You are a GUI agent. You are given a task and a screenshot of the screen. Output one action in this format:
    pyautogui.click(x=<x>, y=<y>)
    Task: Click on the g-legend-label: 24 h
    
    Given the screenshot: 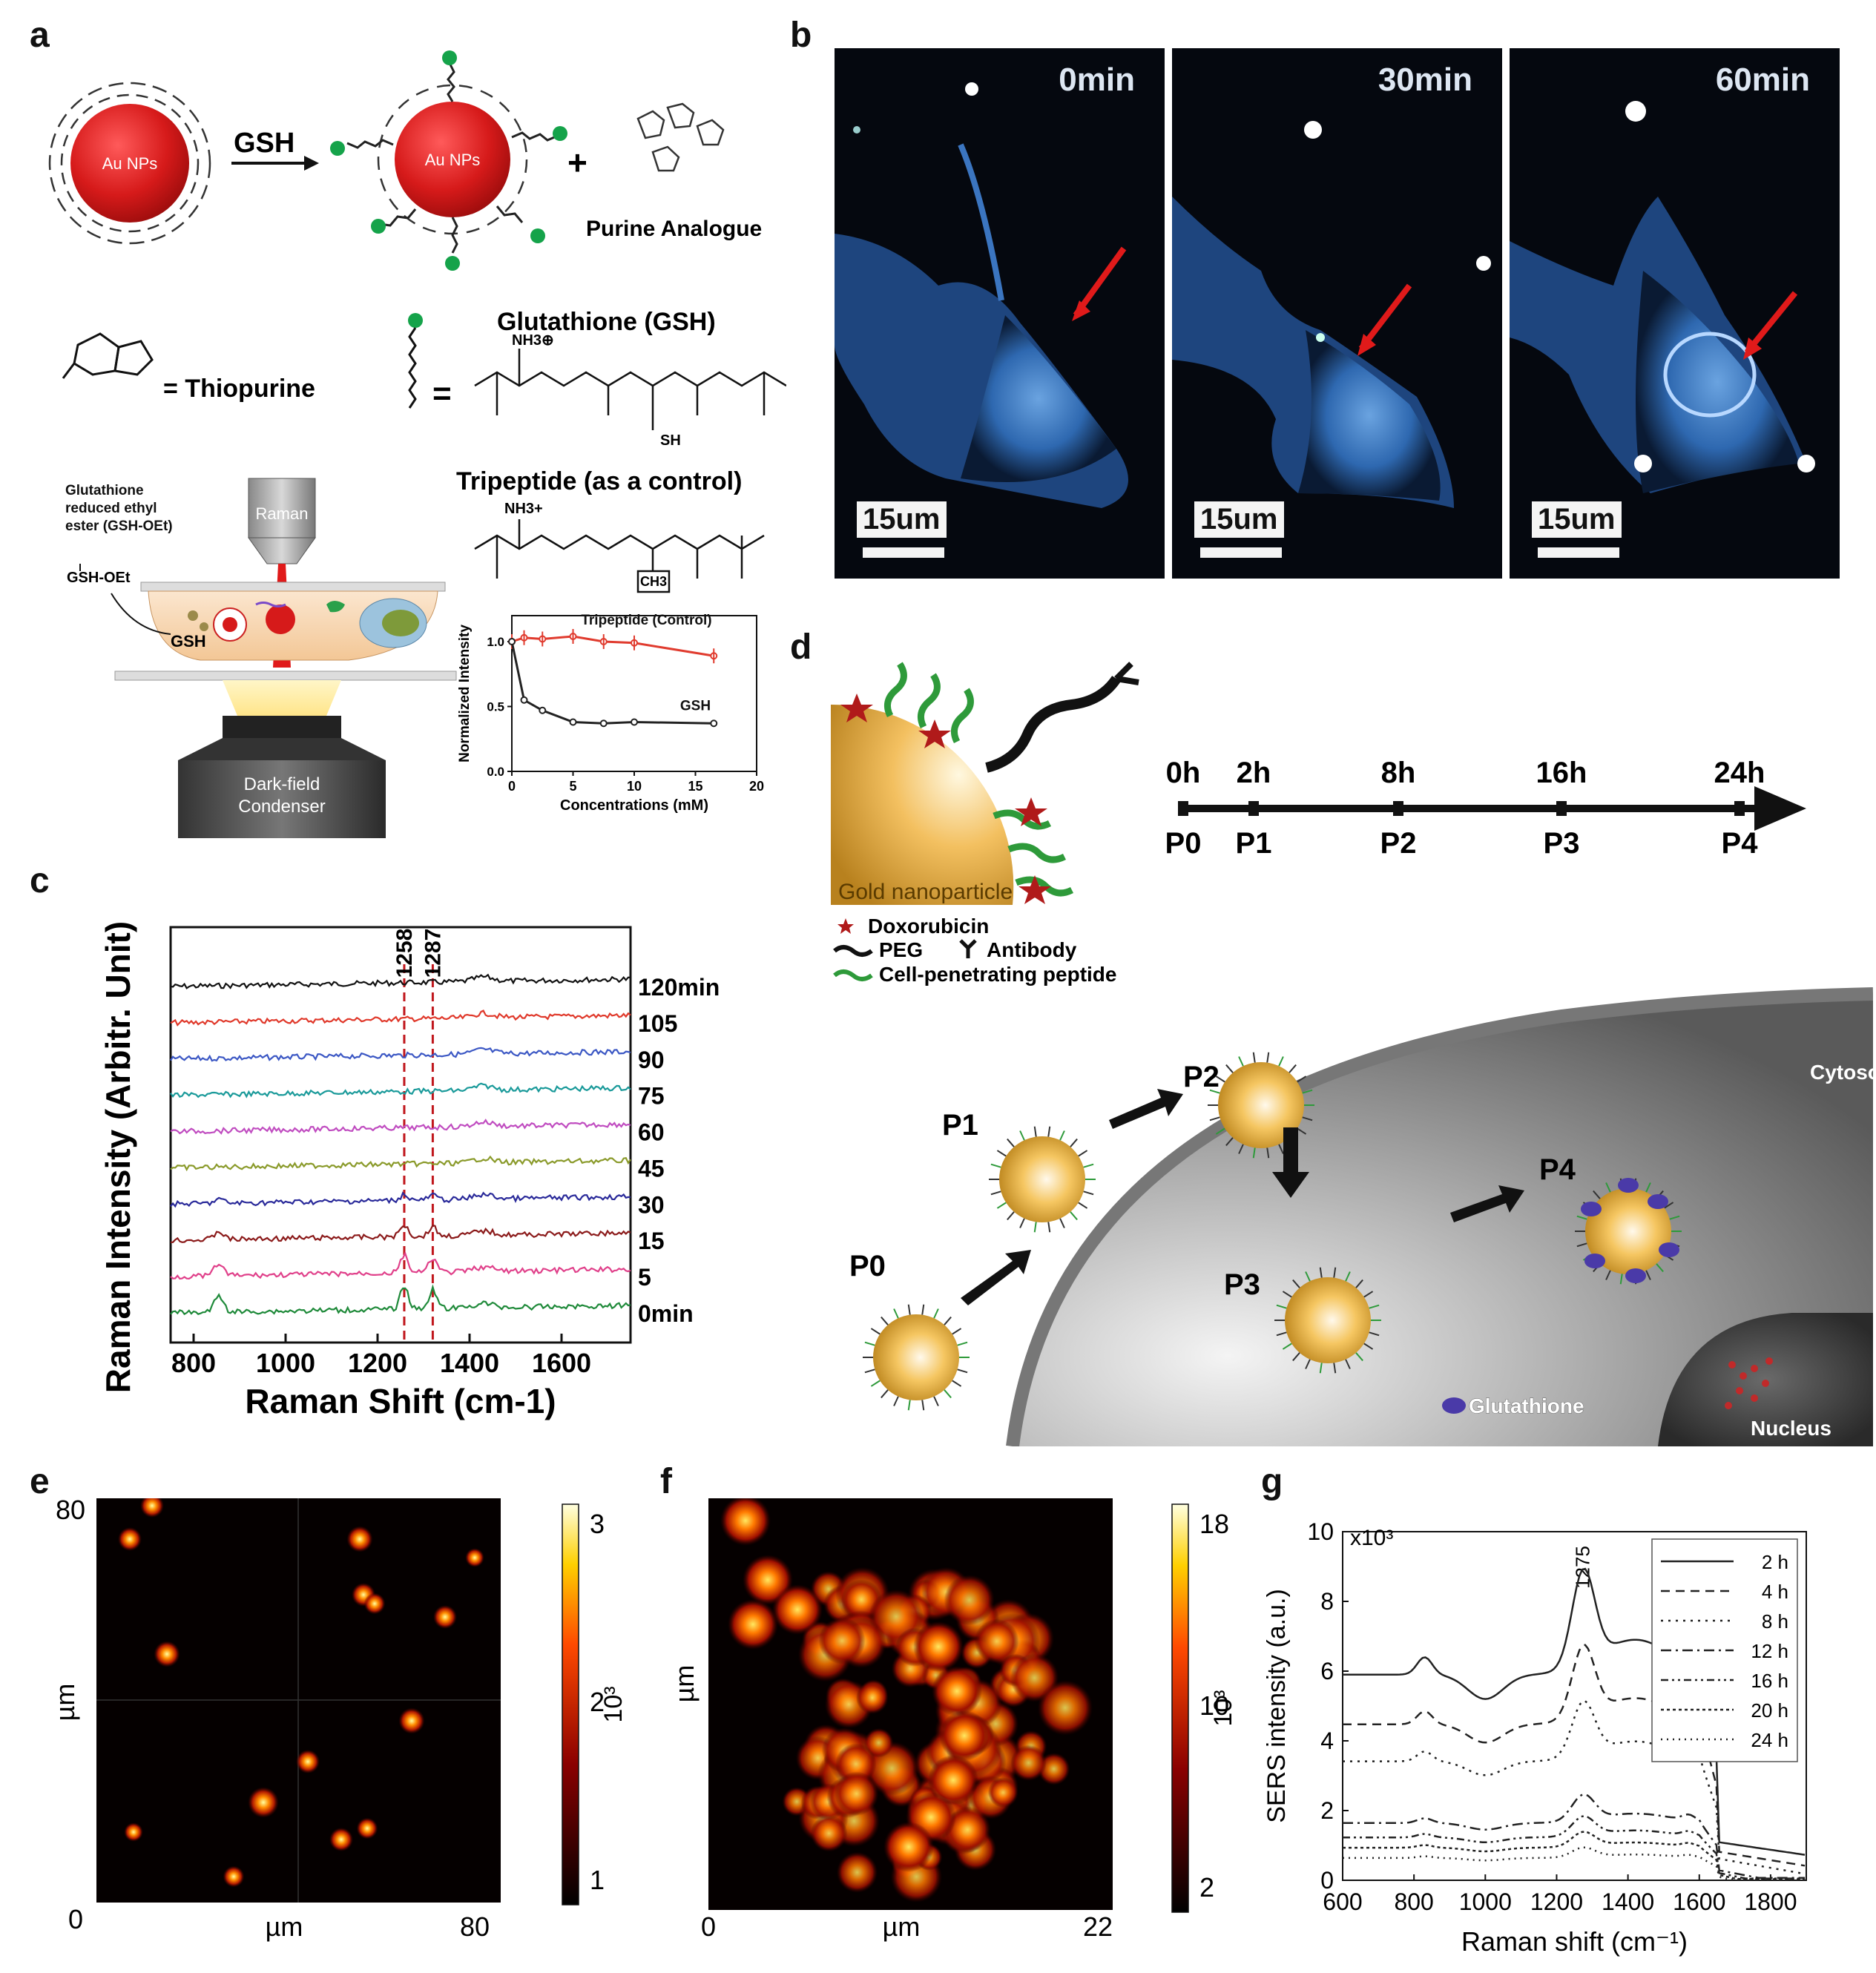 What is the action you would take?
    pyautogui.click(x=1769, y=1740)
    